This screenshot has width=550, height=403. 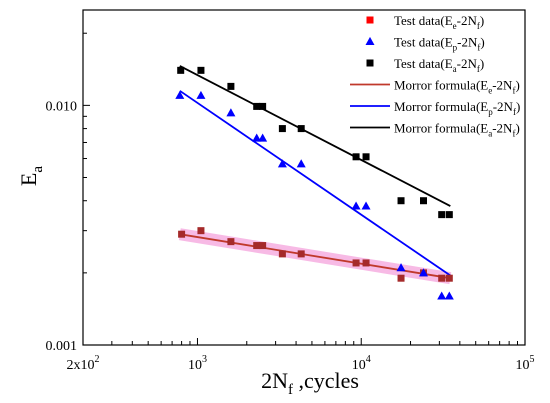 I want to click on x-tick-label: 10⁴, so click(x=361, y=363).